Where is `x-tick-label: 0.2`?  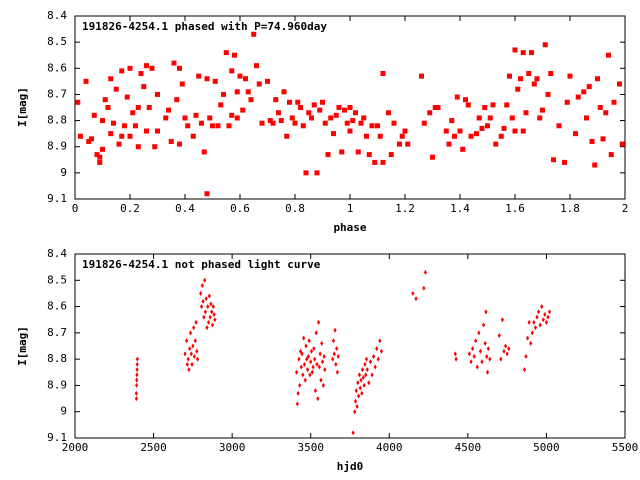
x-tick-label: 0.2 is located at coordinates (130, 208).